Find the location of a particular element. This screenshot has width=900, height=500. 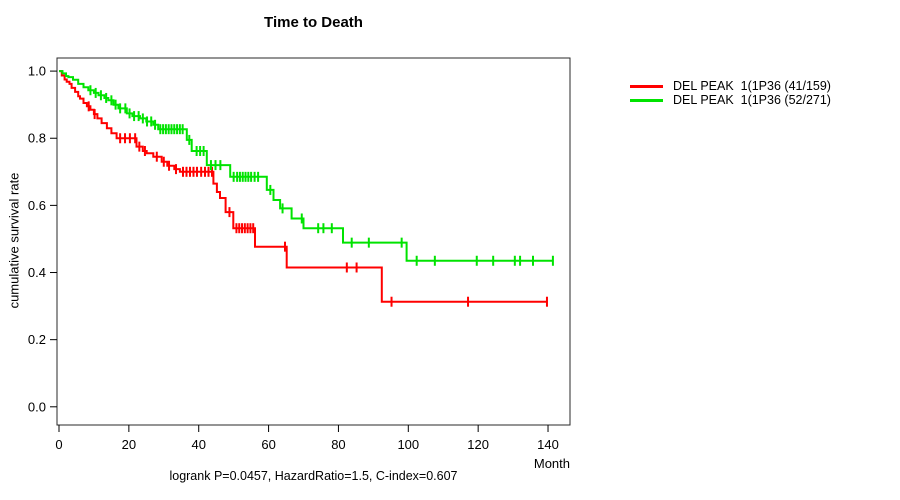

y-tick-label: 0.4 is located at coordinates (37, 272).